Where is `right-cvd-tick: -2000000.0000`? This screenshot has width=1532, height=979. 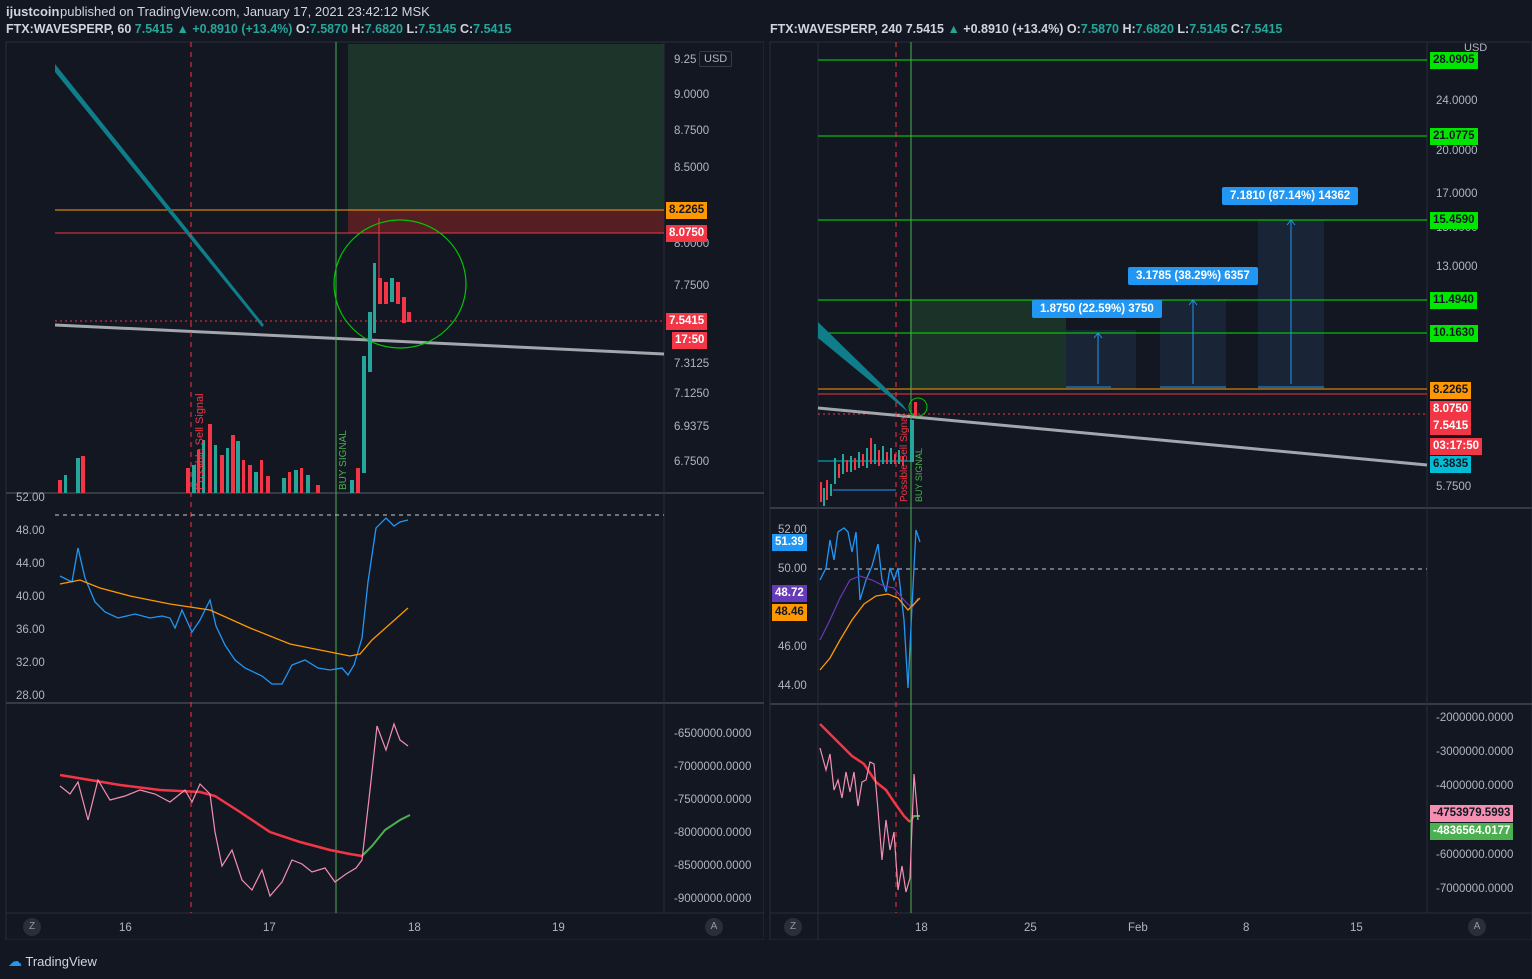 right-cvd-tick: -2000000.0000 is located at coordinates (1475, 718).